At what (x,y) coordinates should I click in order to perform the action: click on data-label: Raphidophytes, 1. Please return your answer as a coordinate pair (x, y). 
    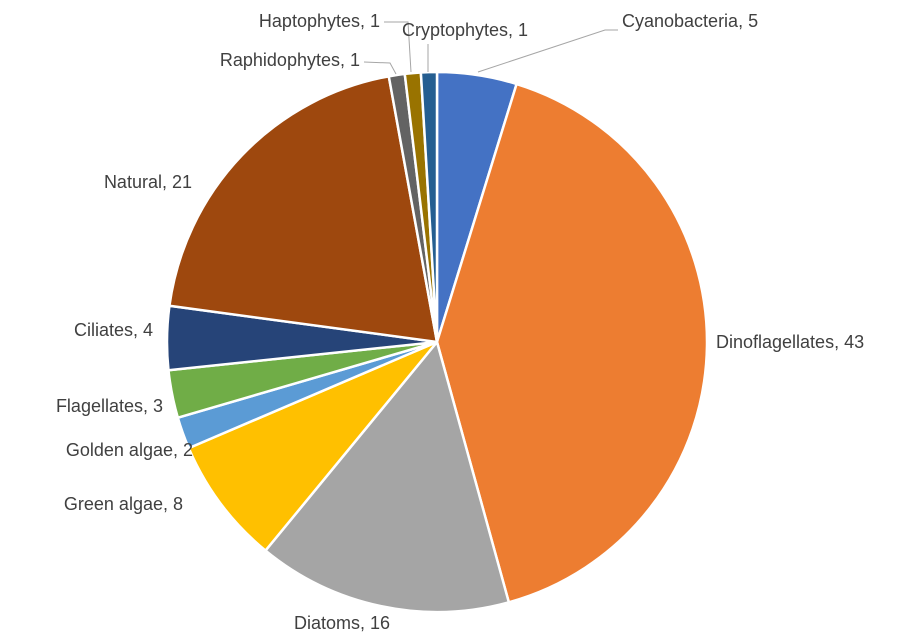
    Looking at the image, I should click on (290, 60).